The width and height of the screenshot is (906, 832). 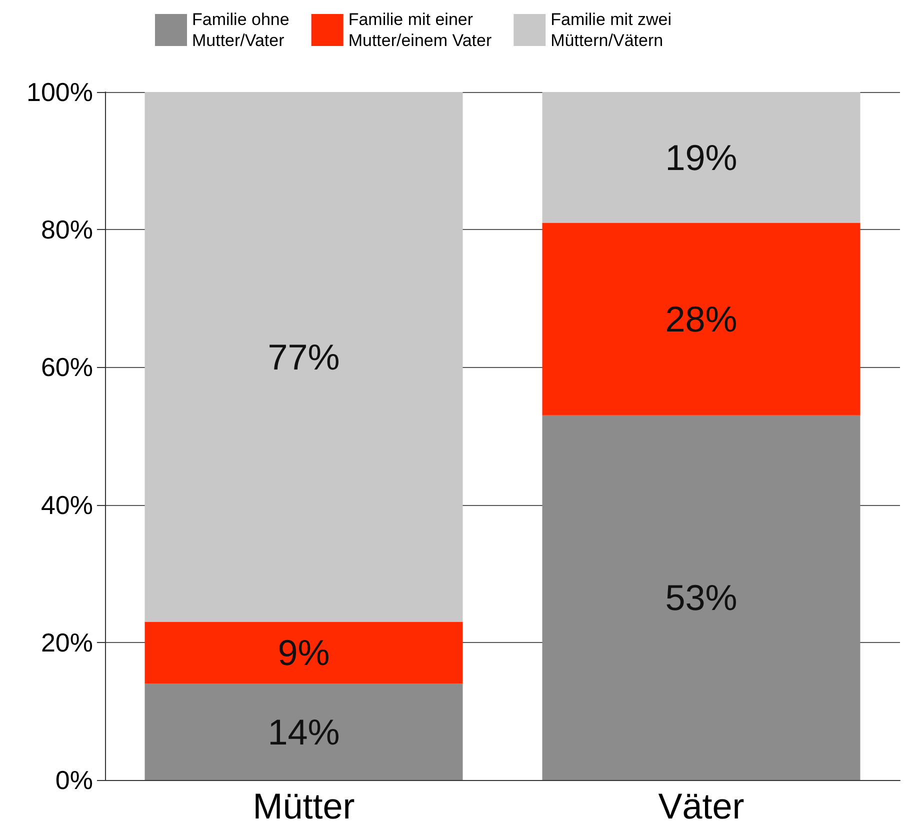 I want to click on data-label: 9%, so click(x=304, y=653).